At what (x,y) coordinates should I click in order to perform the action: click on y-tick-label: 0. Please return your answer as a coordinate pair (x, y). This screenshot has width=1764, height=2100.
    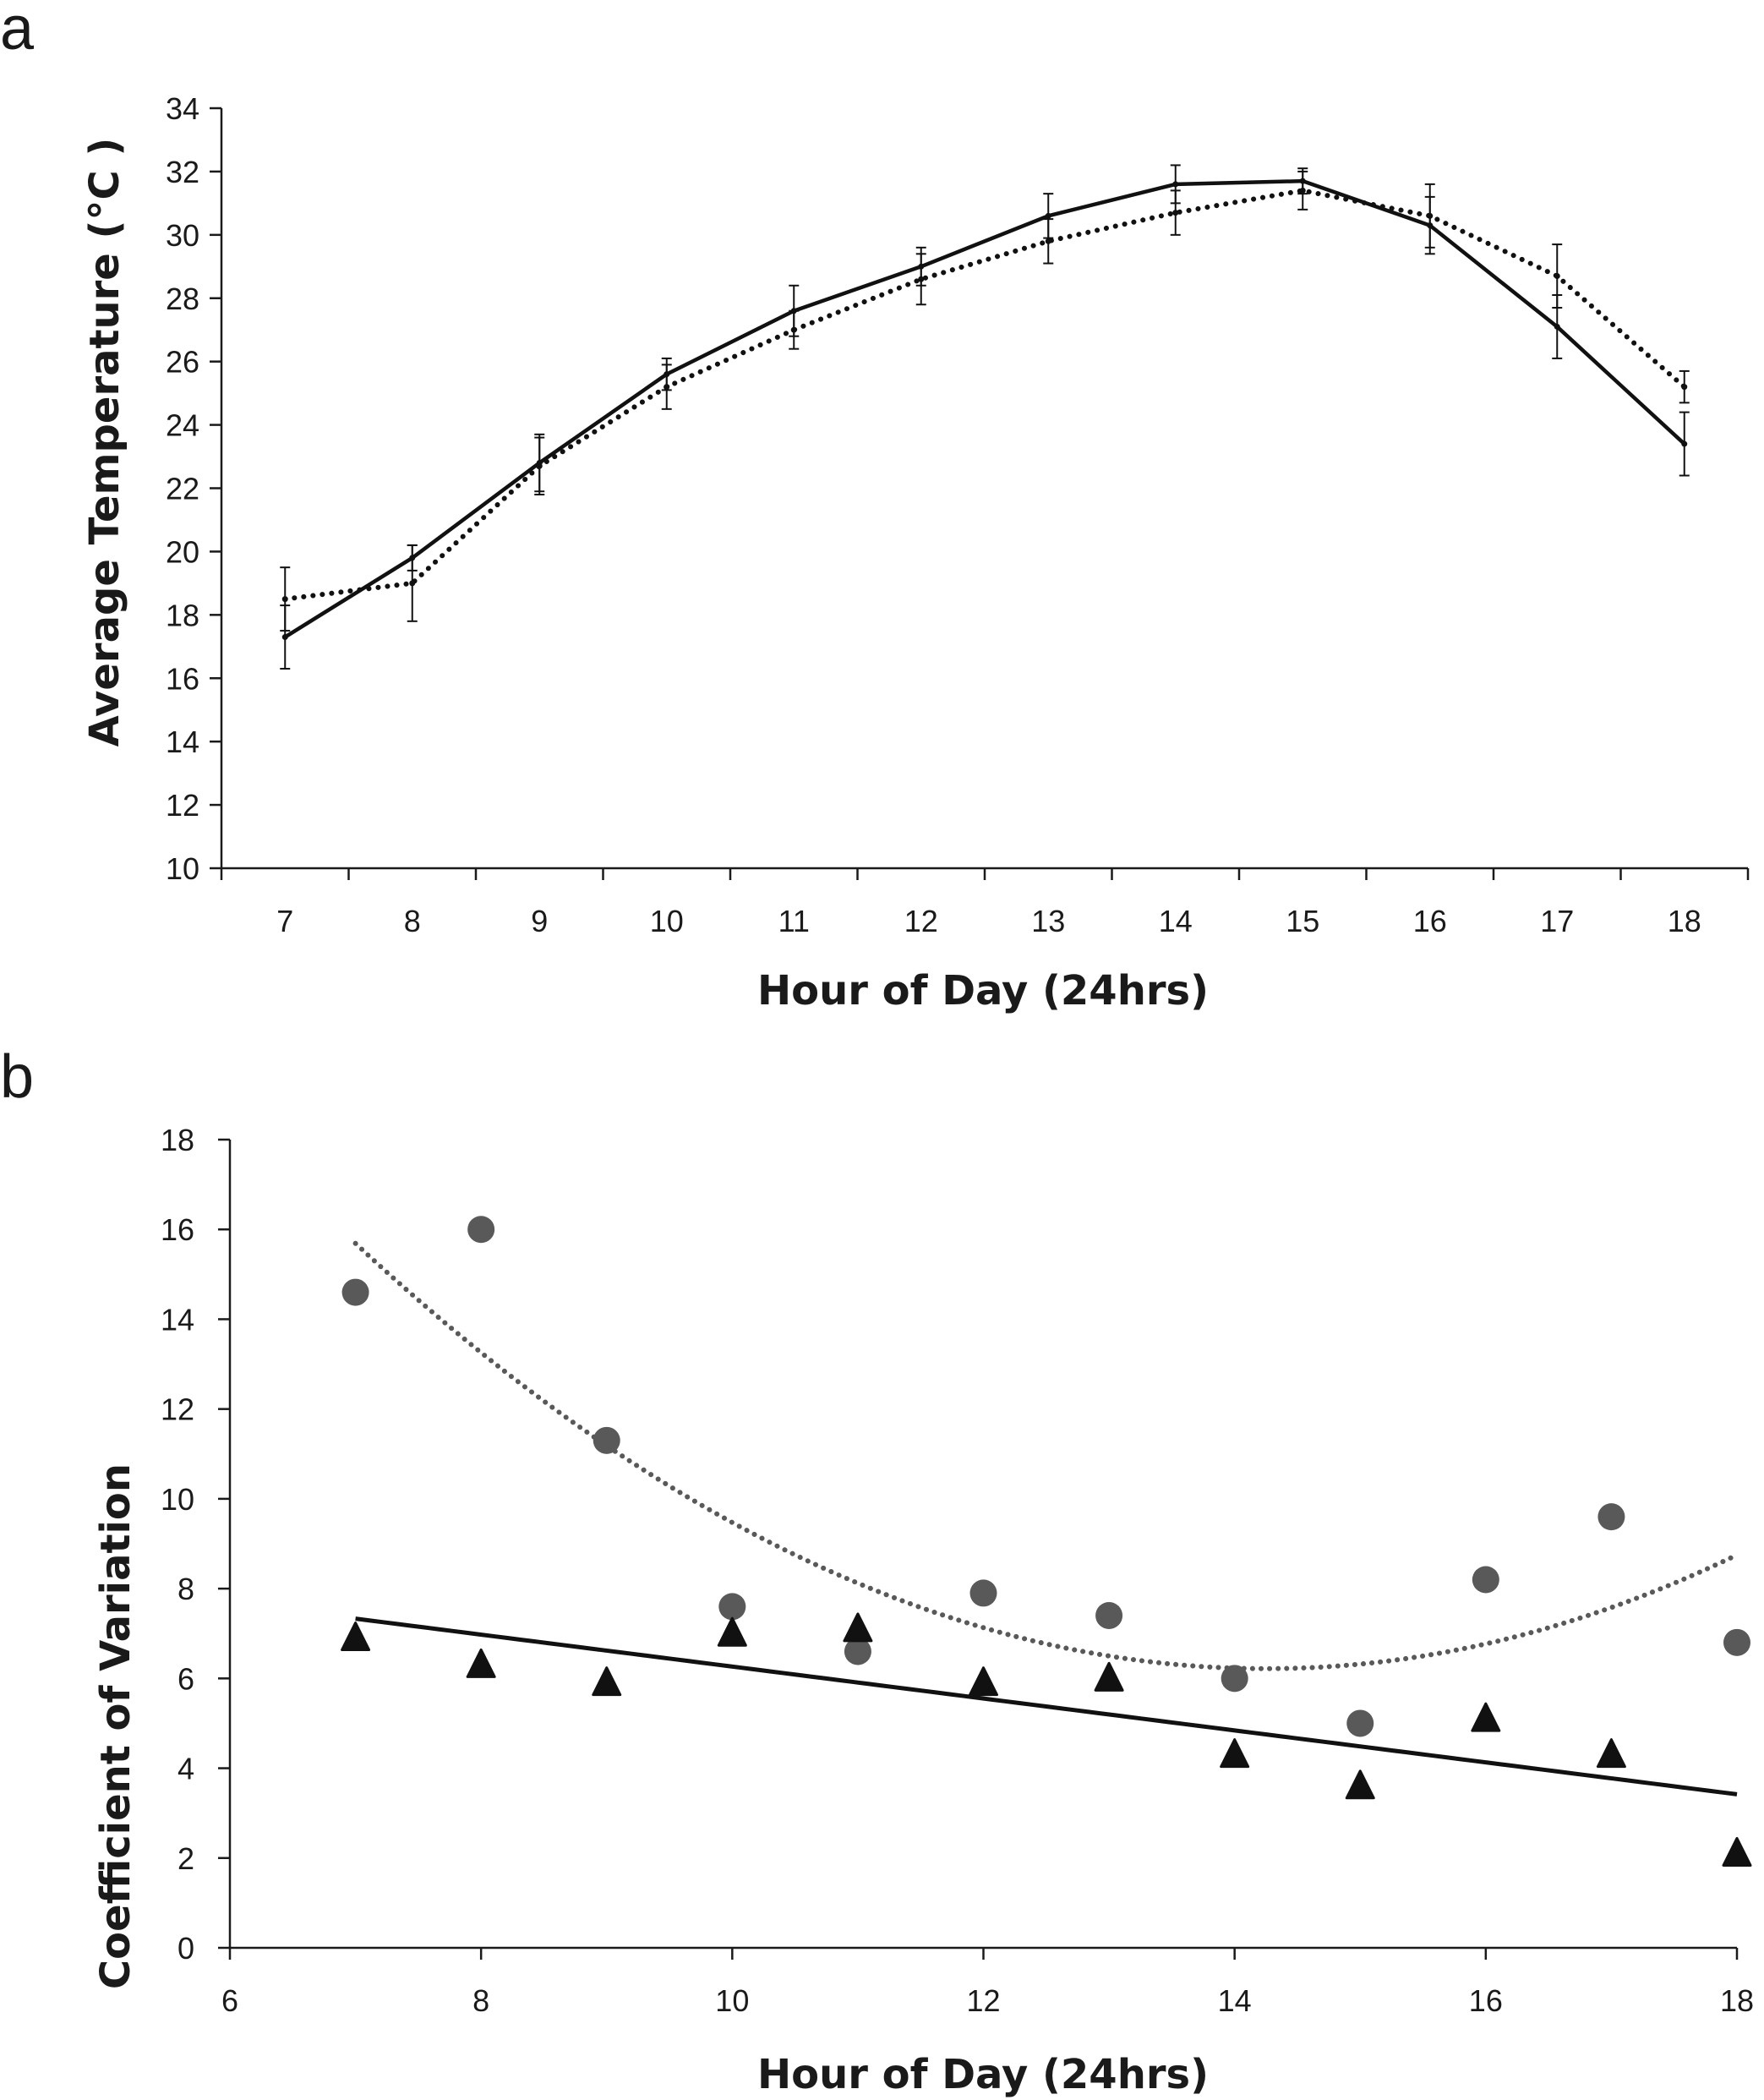
    Looking at the image, I should click on (185, 1948).